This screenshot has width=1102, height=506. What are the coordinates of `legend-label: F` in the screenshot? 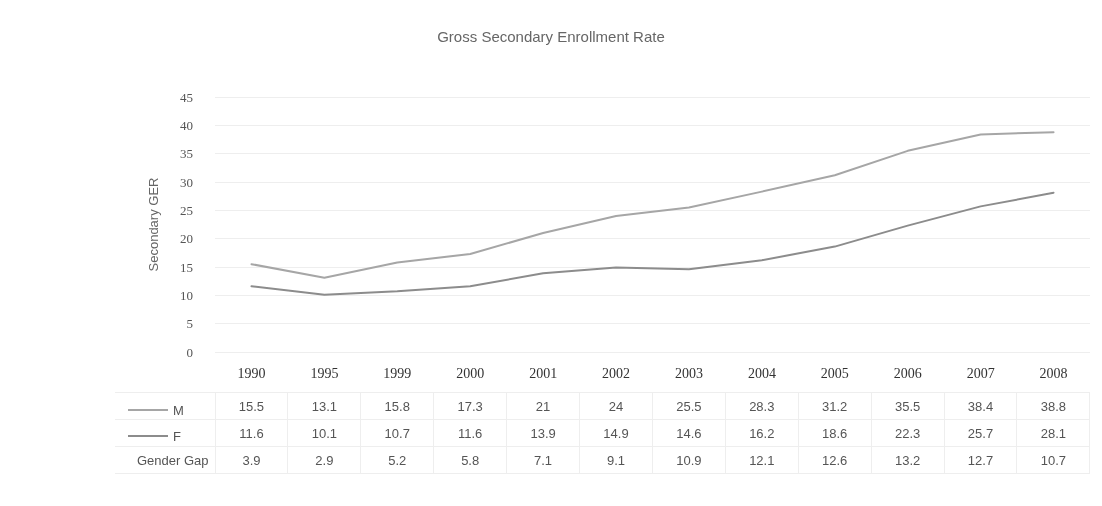 It's located at (177, 436).